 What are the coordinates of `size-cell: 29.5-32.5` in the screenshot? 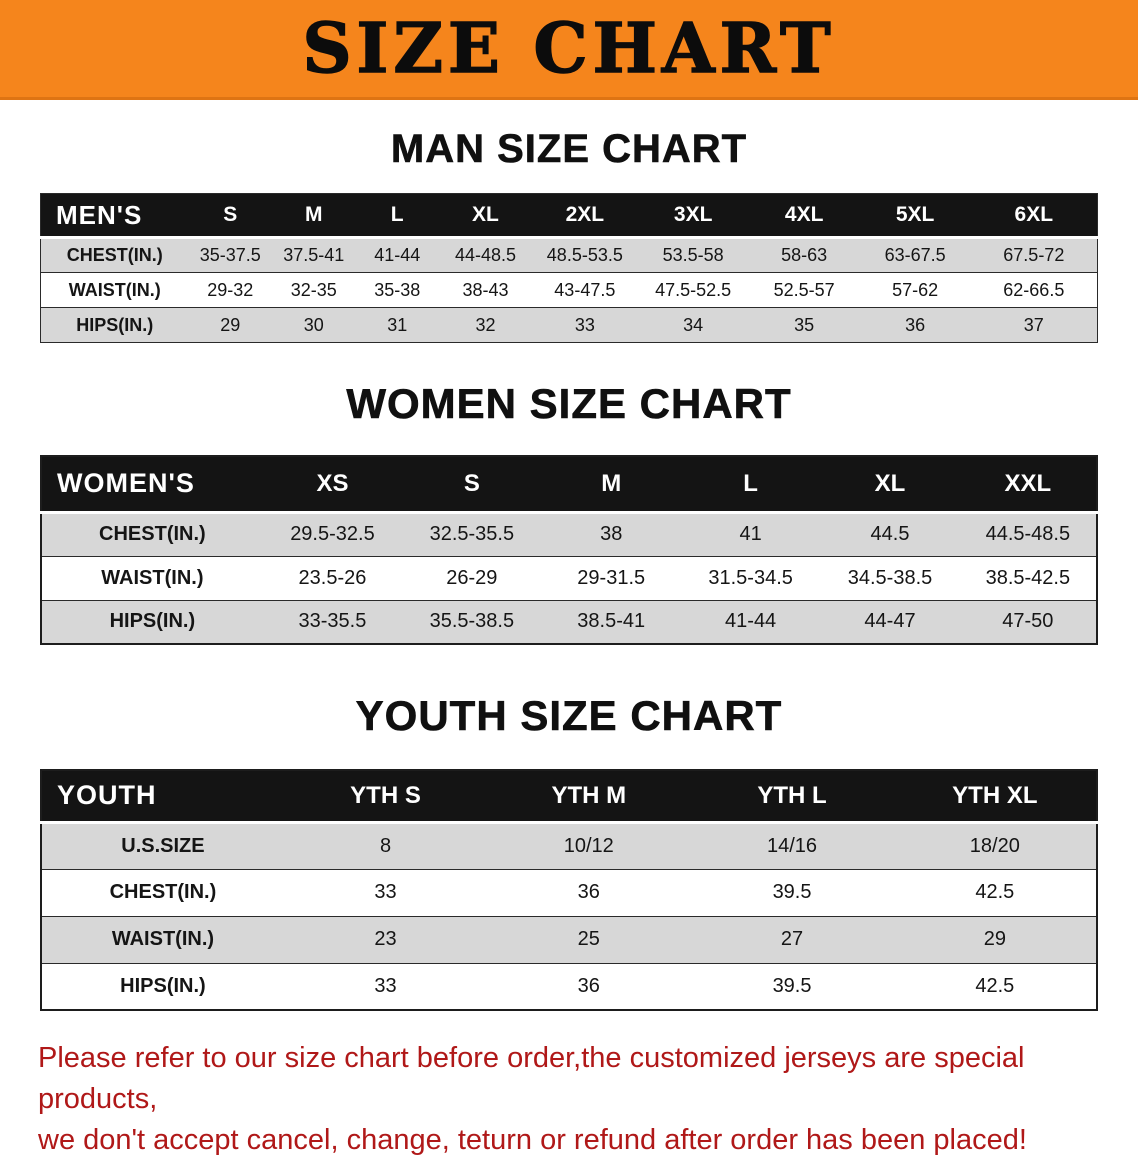 It's located at (332, 534).